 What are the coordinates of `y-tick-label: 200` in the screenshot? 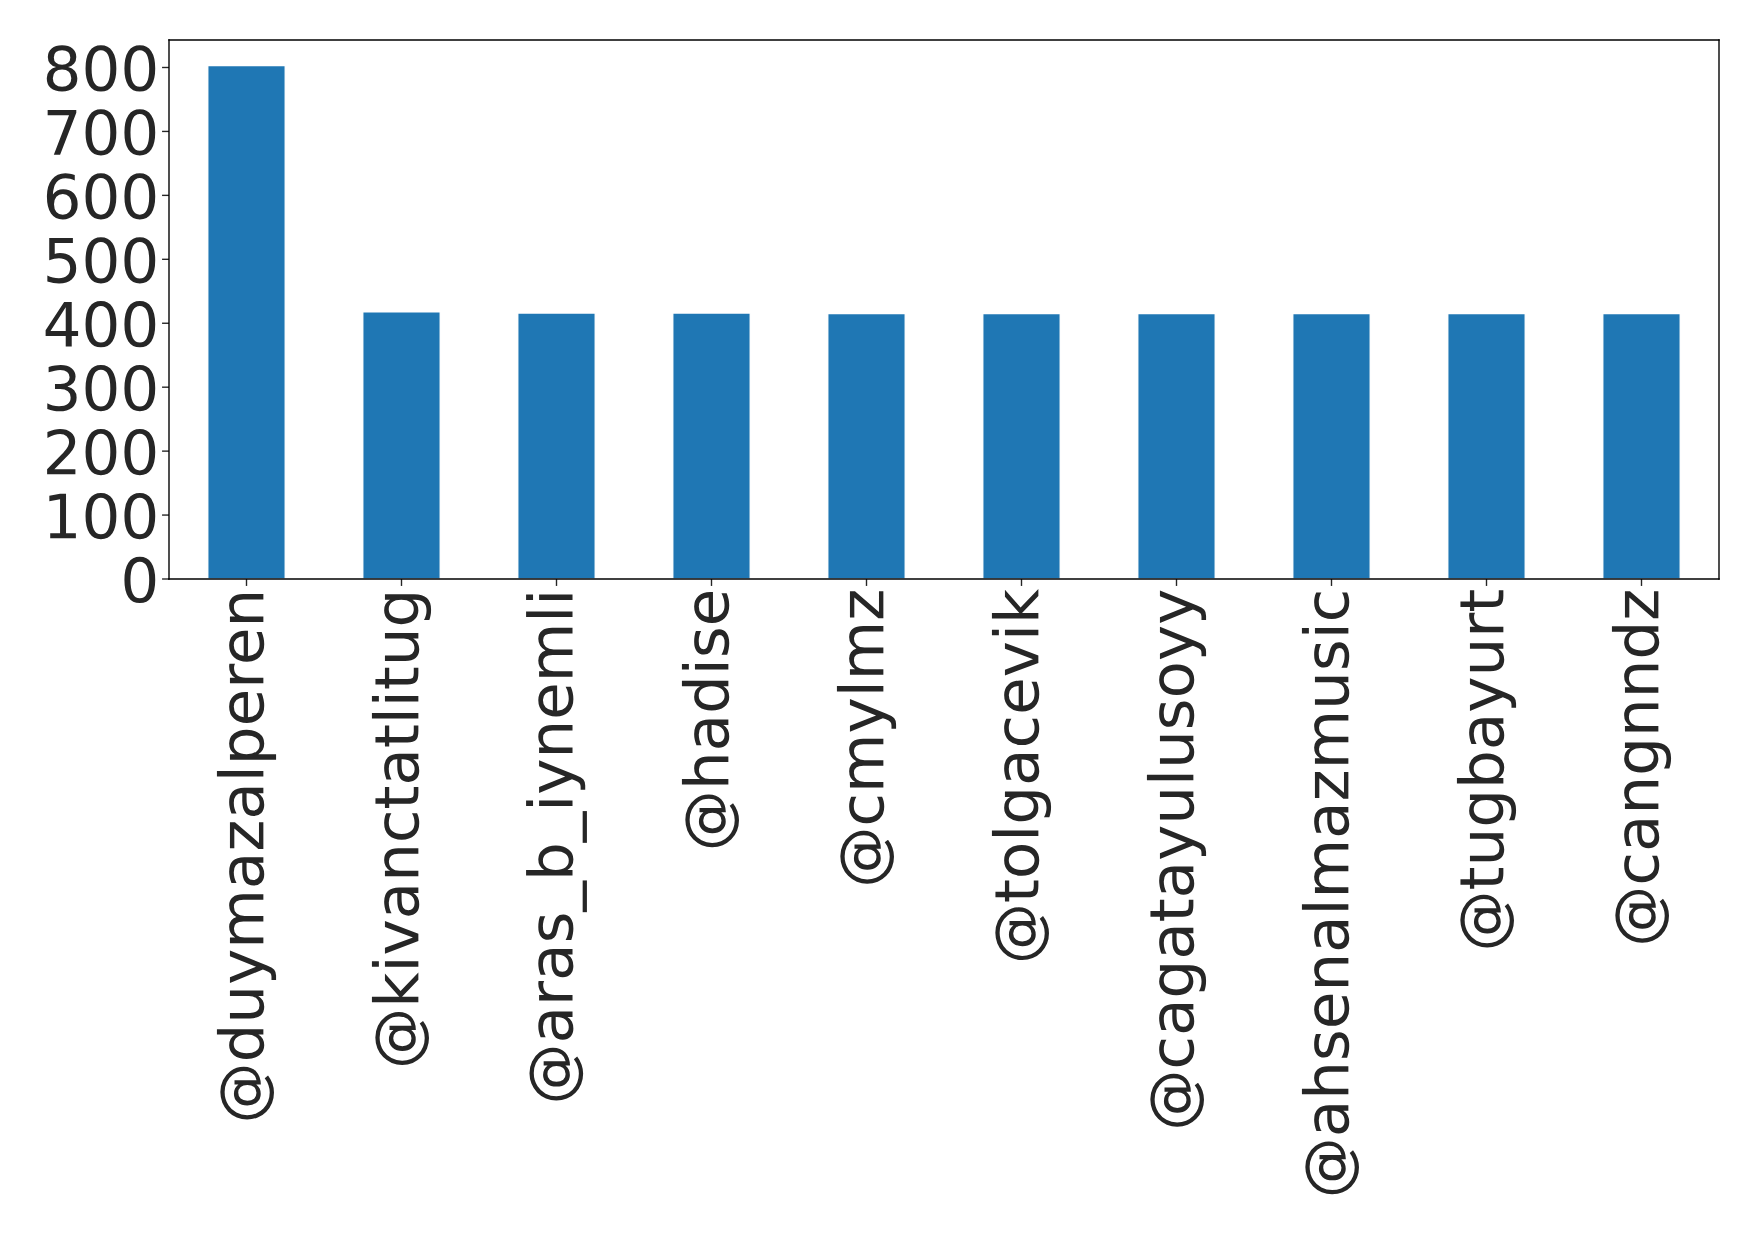 It's located at (101, 452).